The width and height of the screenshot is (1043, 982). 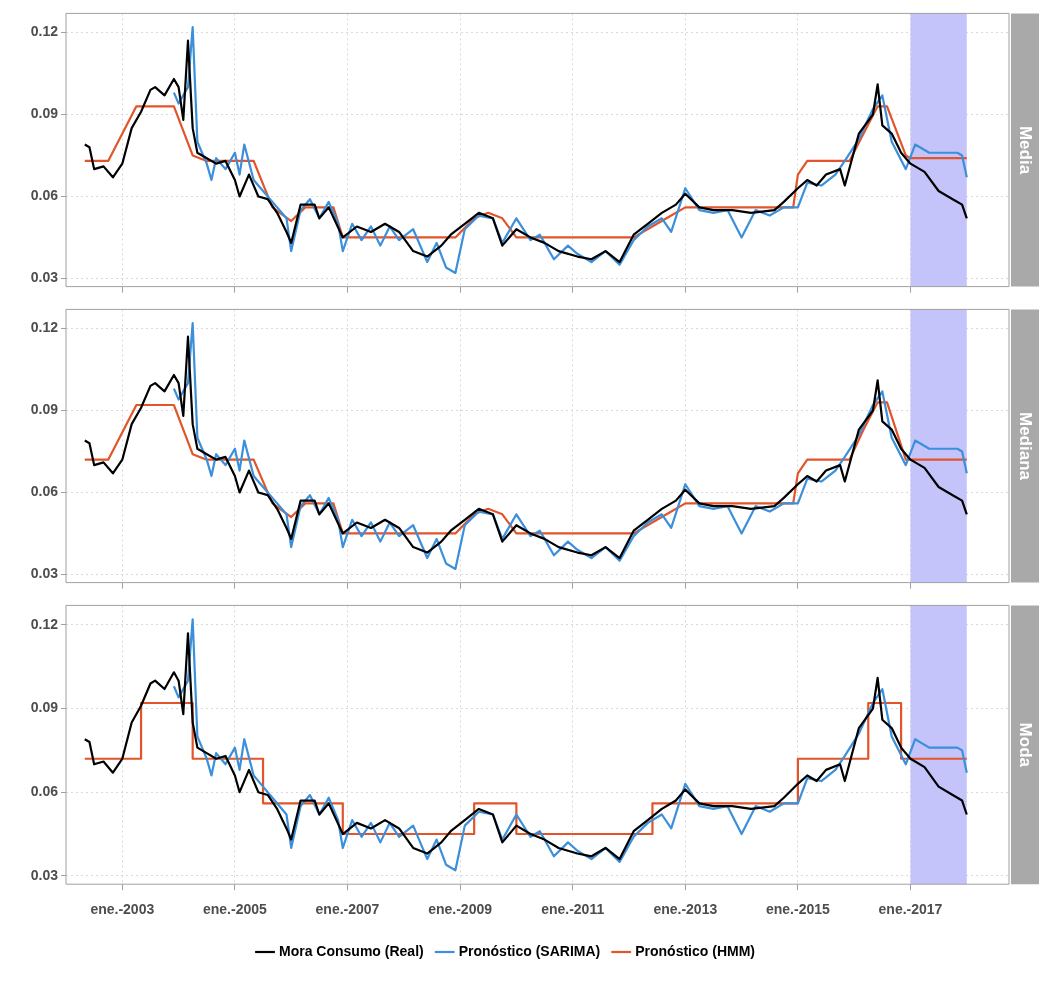 I want to click on text: Mediana, so click(x=1026, y=446).